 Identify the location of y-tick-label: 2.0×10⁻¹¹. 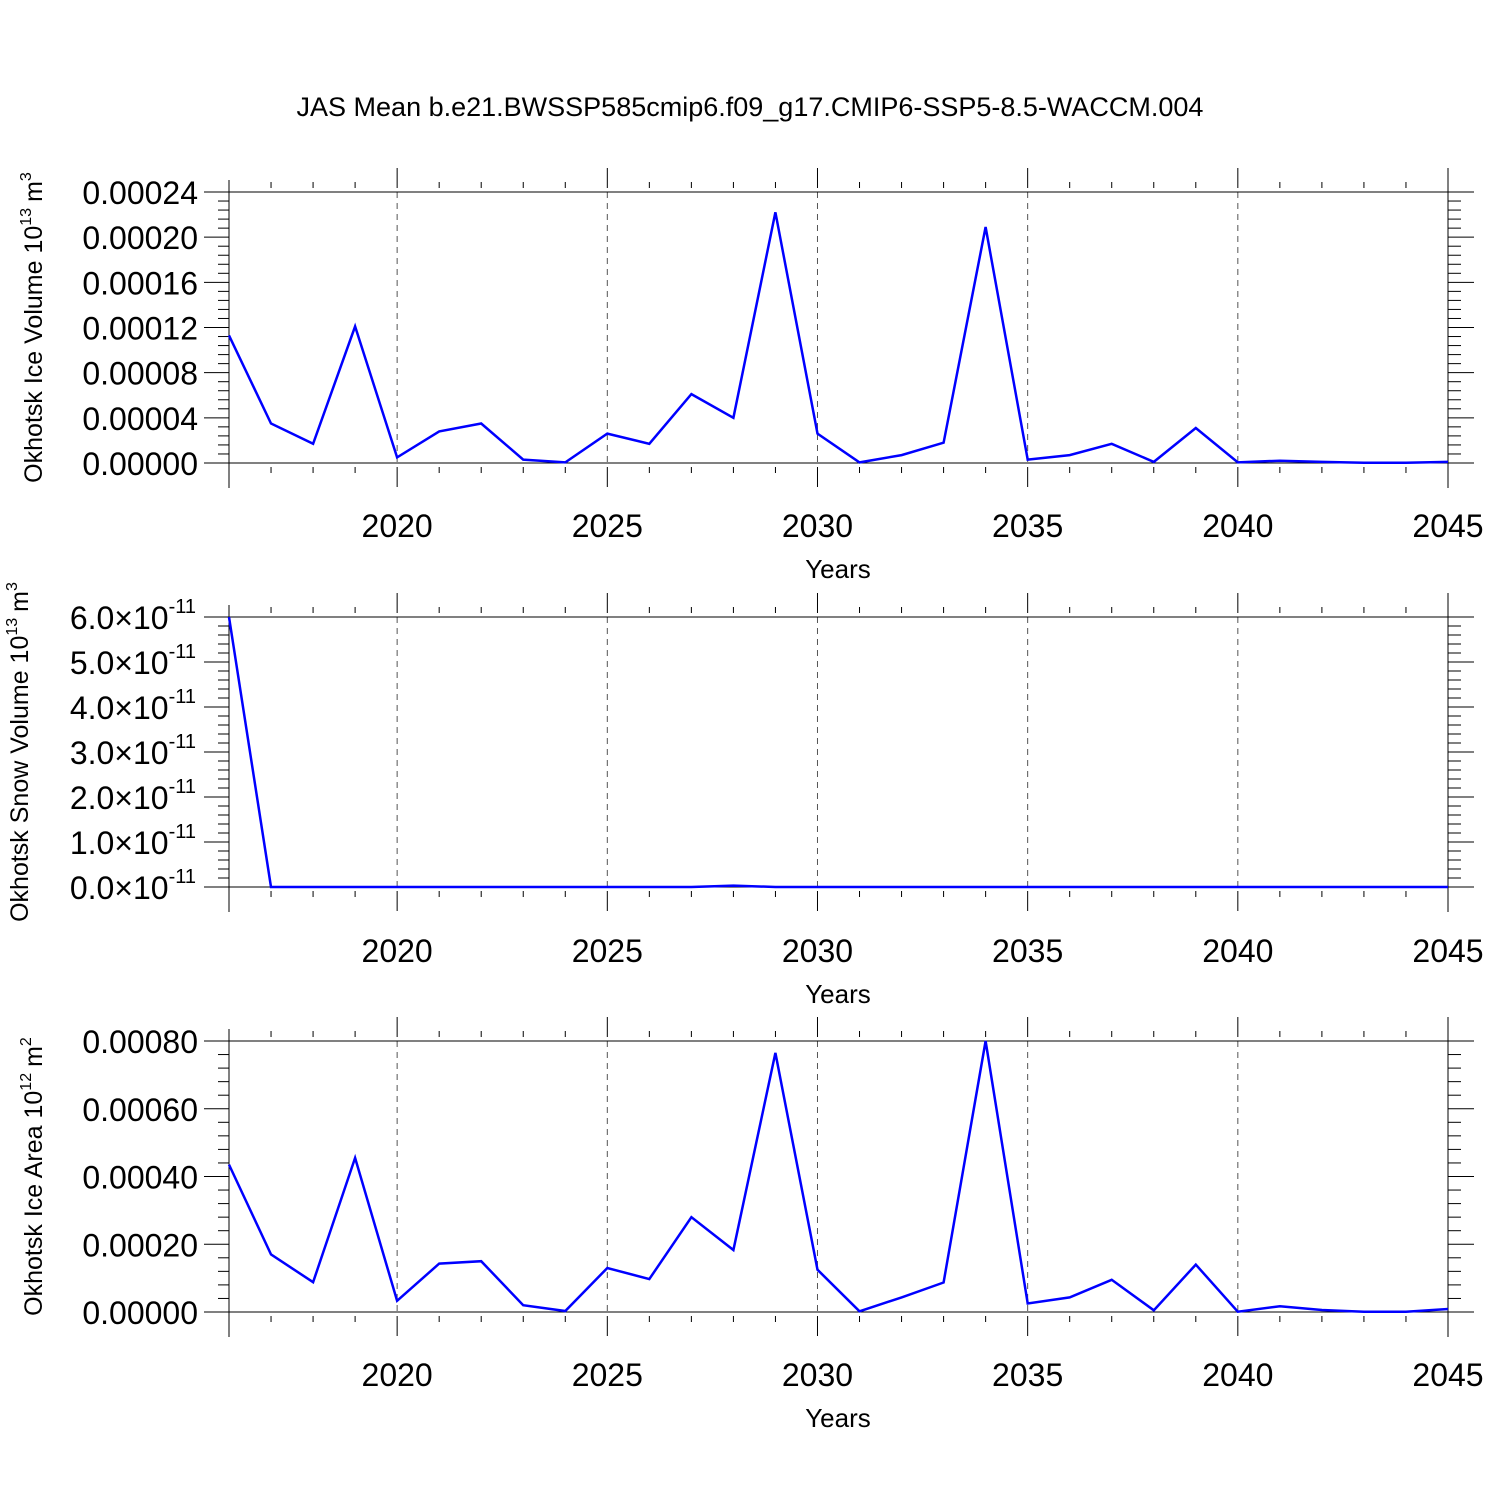
(133, 796).